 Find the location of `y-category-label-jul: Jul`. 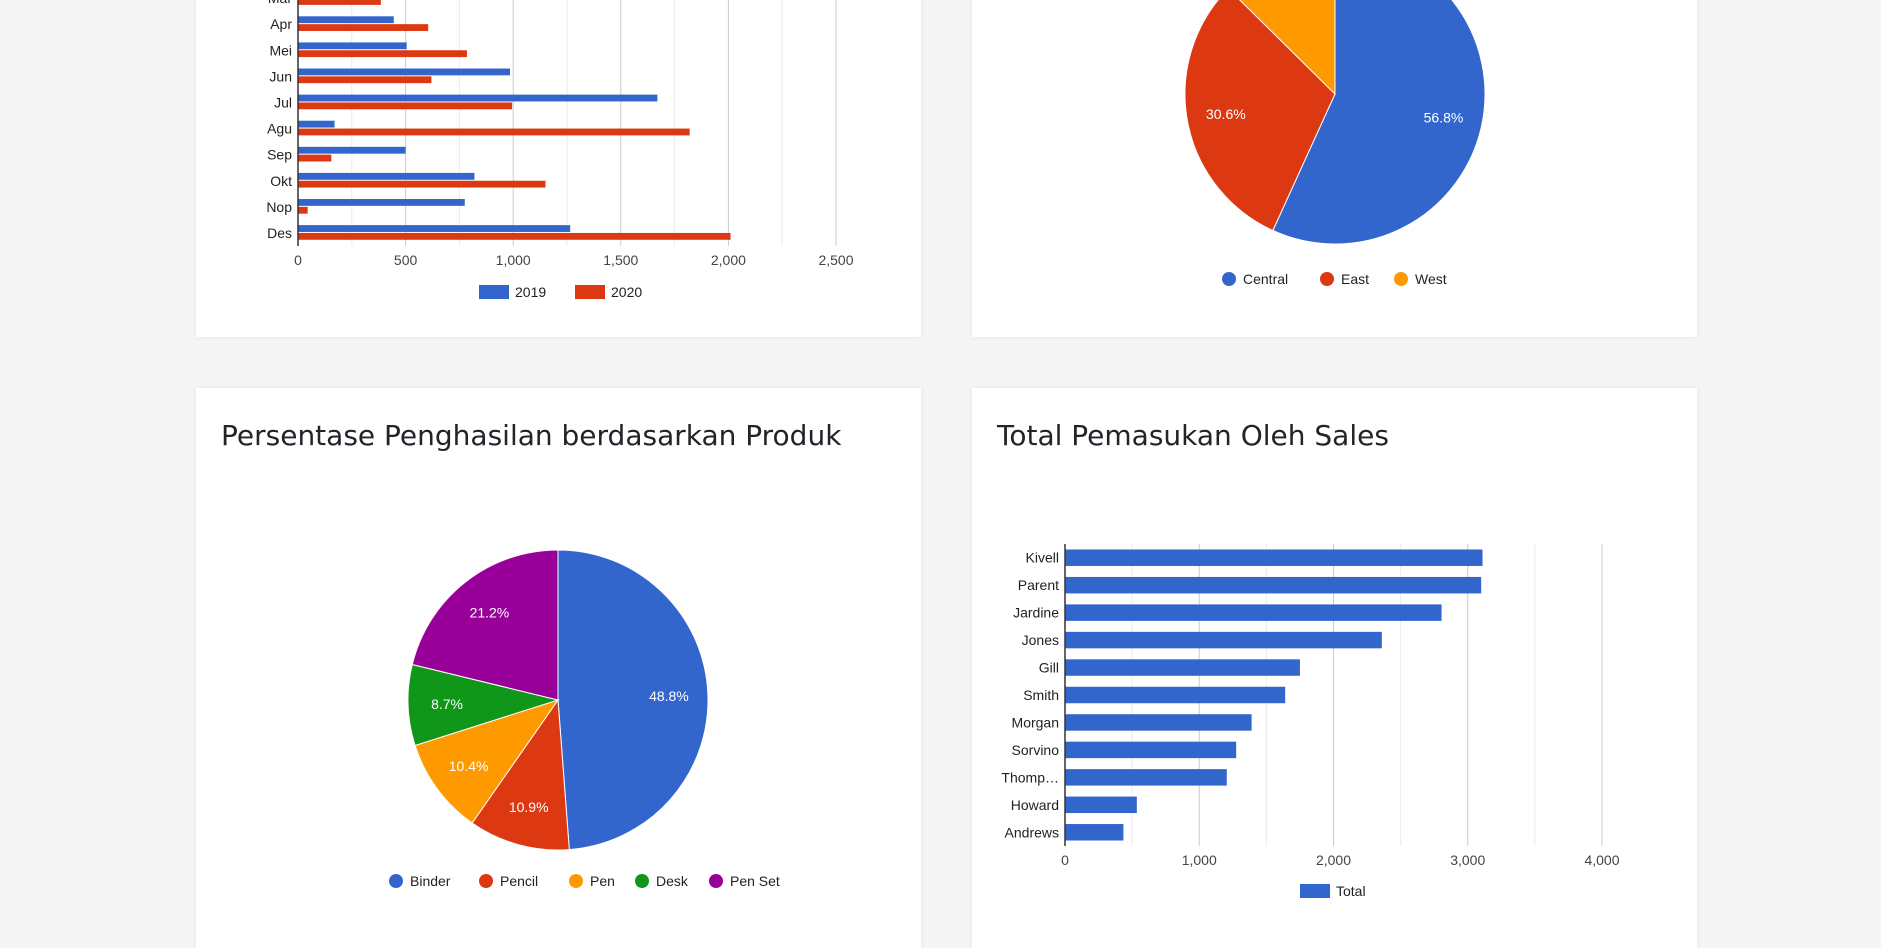

y-category-label-jul: Jul is located at coordinates (283, 102).